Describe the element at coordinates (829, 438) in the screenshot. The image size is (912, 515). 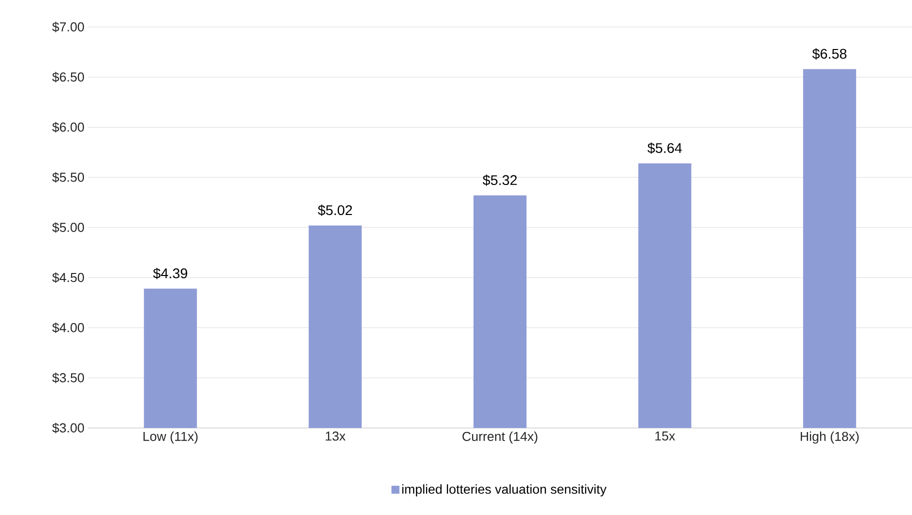
I see `x-tick-label: High (18x)` at that location.